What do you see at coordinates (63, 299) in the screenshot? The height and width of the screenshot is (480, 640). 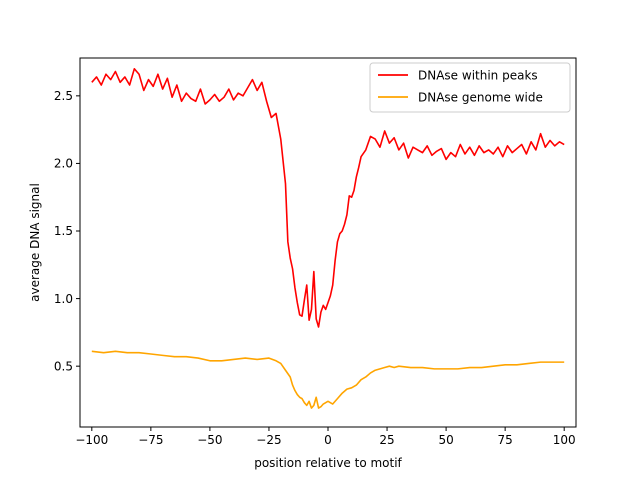 I see `y-tick-label: 1.0` at bounding box center [63, 299].